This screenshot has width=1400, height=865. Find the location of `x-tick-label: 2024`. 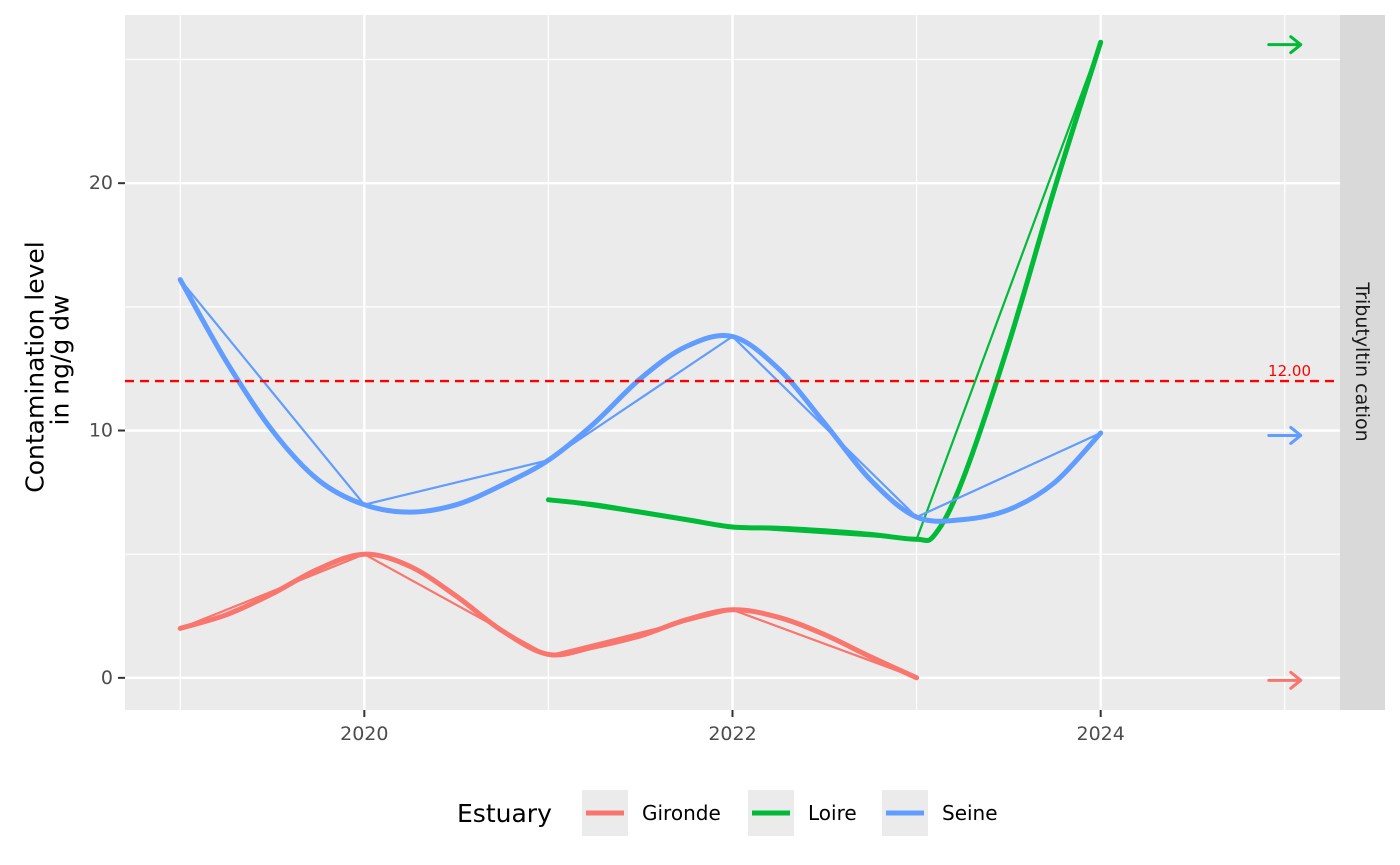

x-tick-label: 2024 is located at coordinates (1101, 734).